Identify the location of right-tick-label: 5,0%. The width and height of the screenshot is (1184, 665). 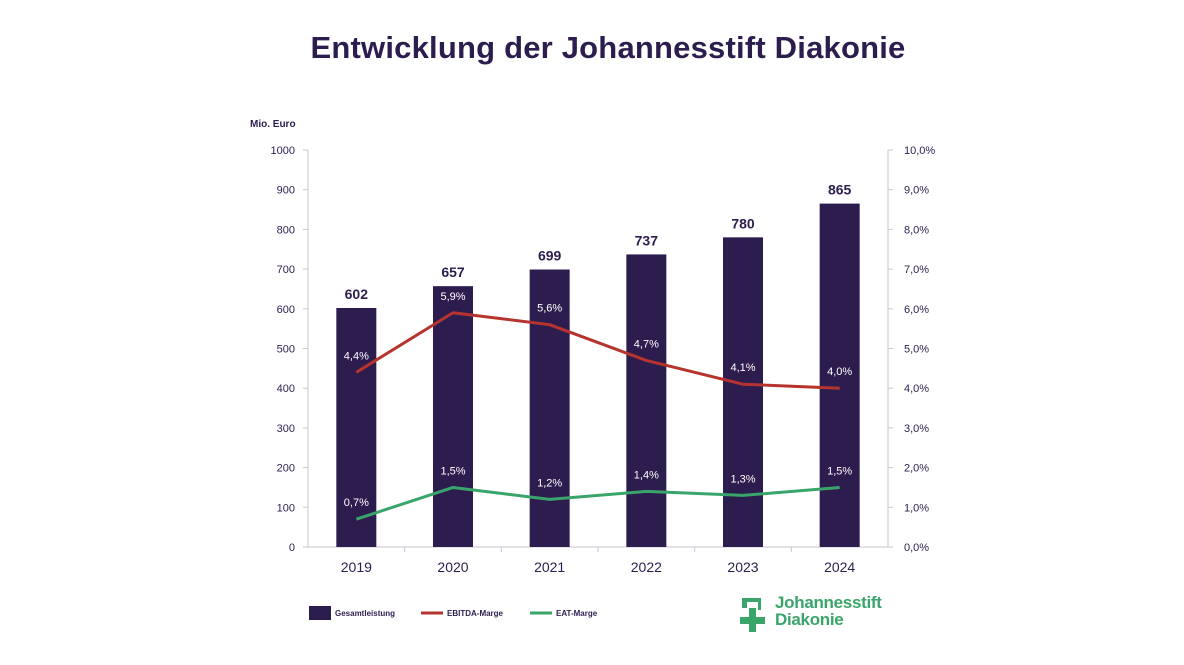
(916, 350).